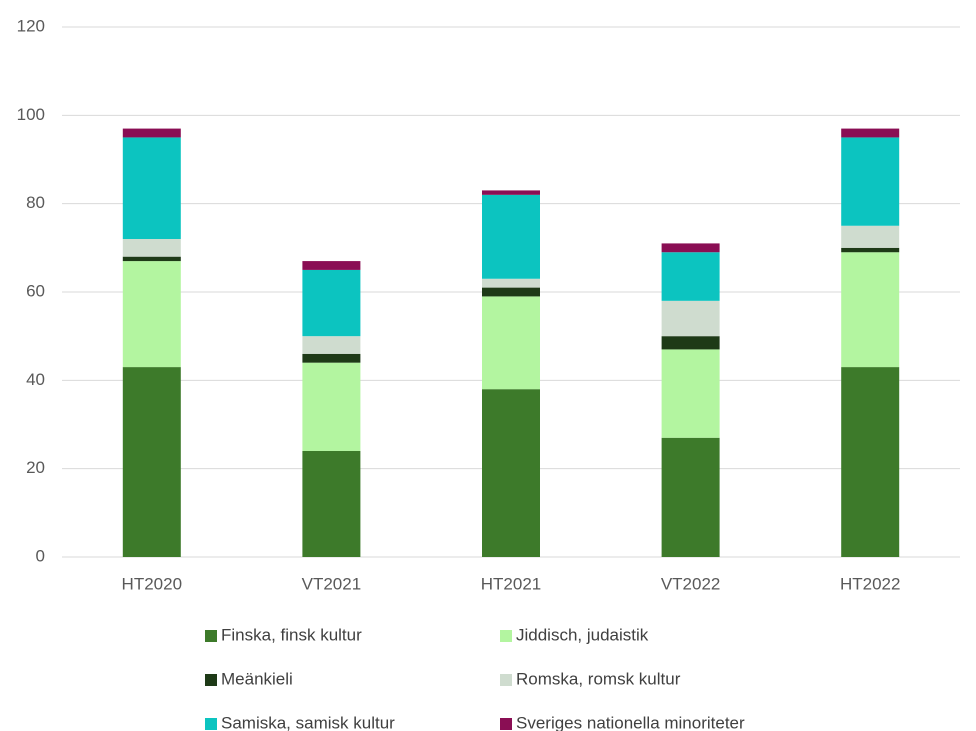 This screenshot has height=731, width=976. Describe the element at coordinates (35, 467) in the screenshot. I see `y-tick-label: 20` at that location.